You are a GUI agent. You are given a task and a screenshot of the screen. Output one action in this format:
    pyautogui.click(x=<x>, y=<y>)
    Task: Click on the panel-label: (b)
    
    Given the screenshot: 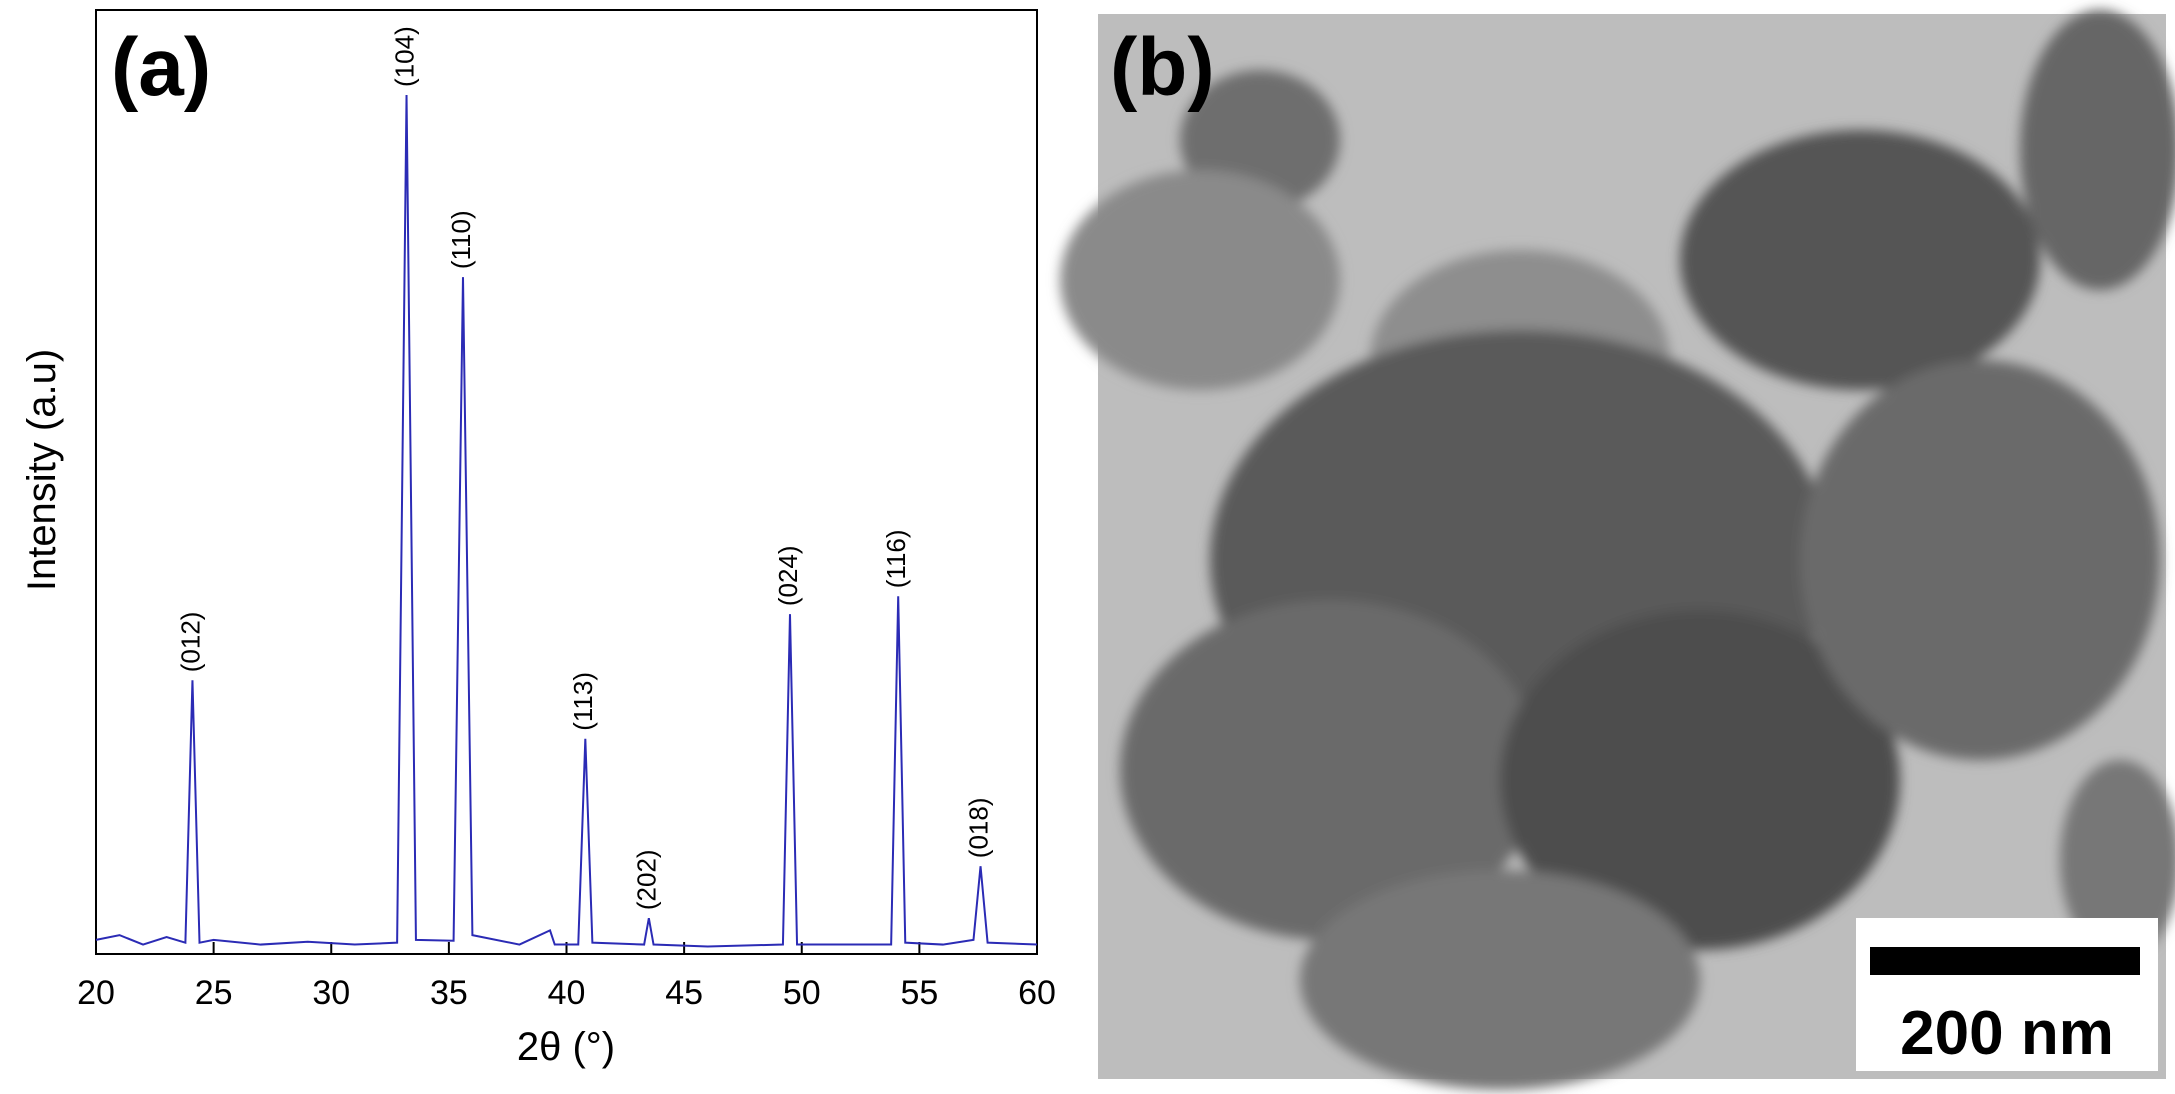 What is the action you would take?
    pyautogui.click(x=1162, y=67)
    